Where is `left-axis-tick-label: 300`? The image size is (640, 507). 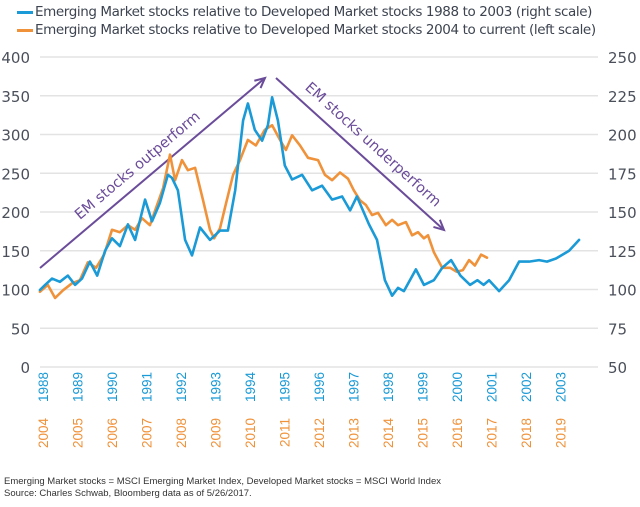
left-axis-tick-label: 300 is located at coordinates (15, 136).